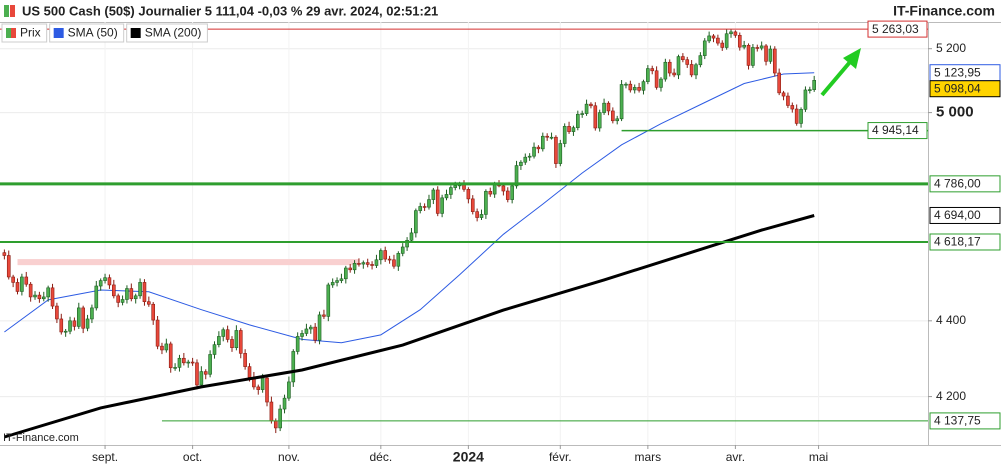 The height and width of the screenshot is (469, 1001). What do you see at coordinates (957, 242) in the screenshot?
I see `level-label: 4 618,17` at bounding box center [957, 242].